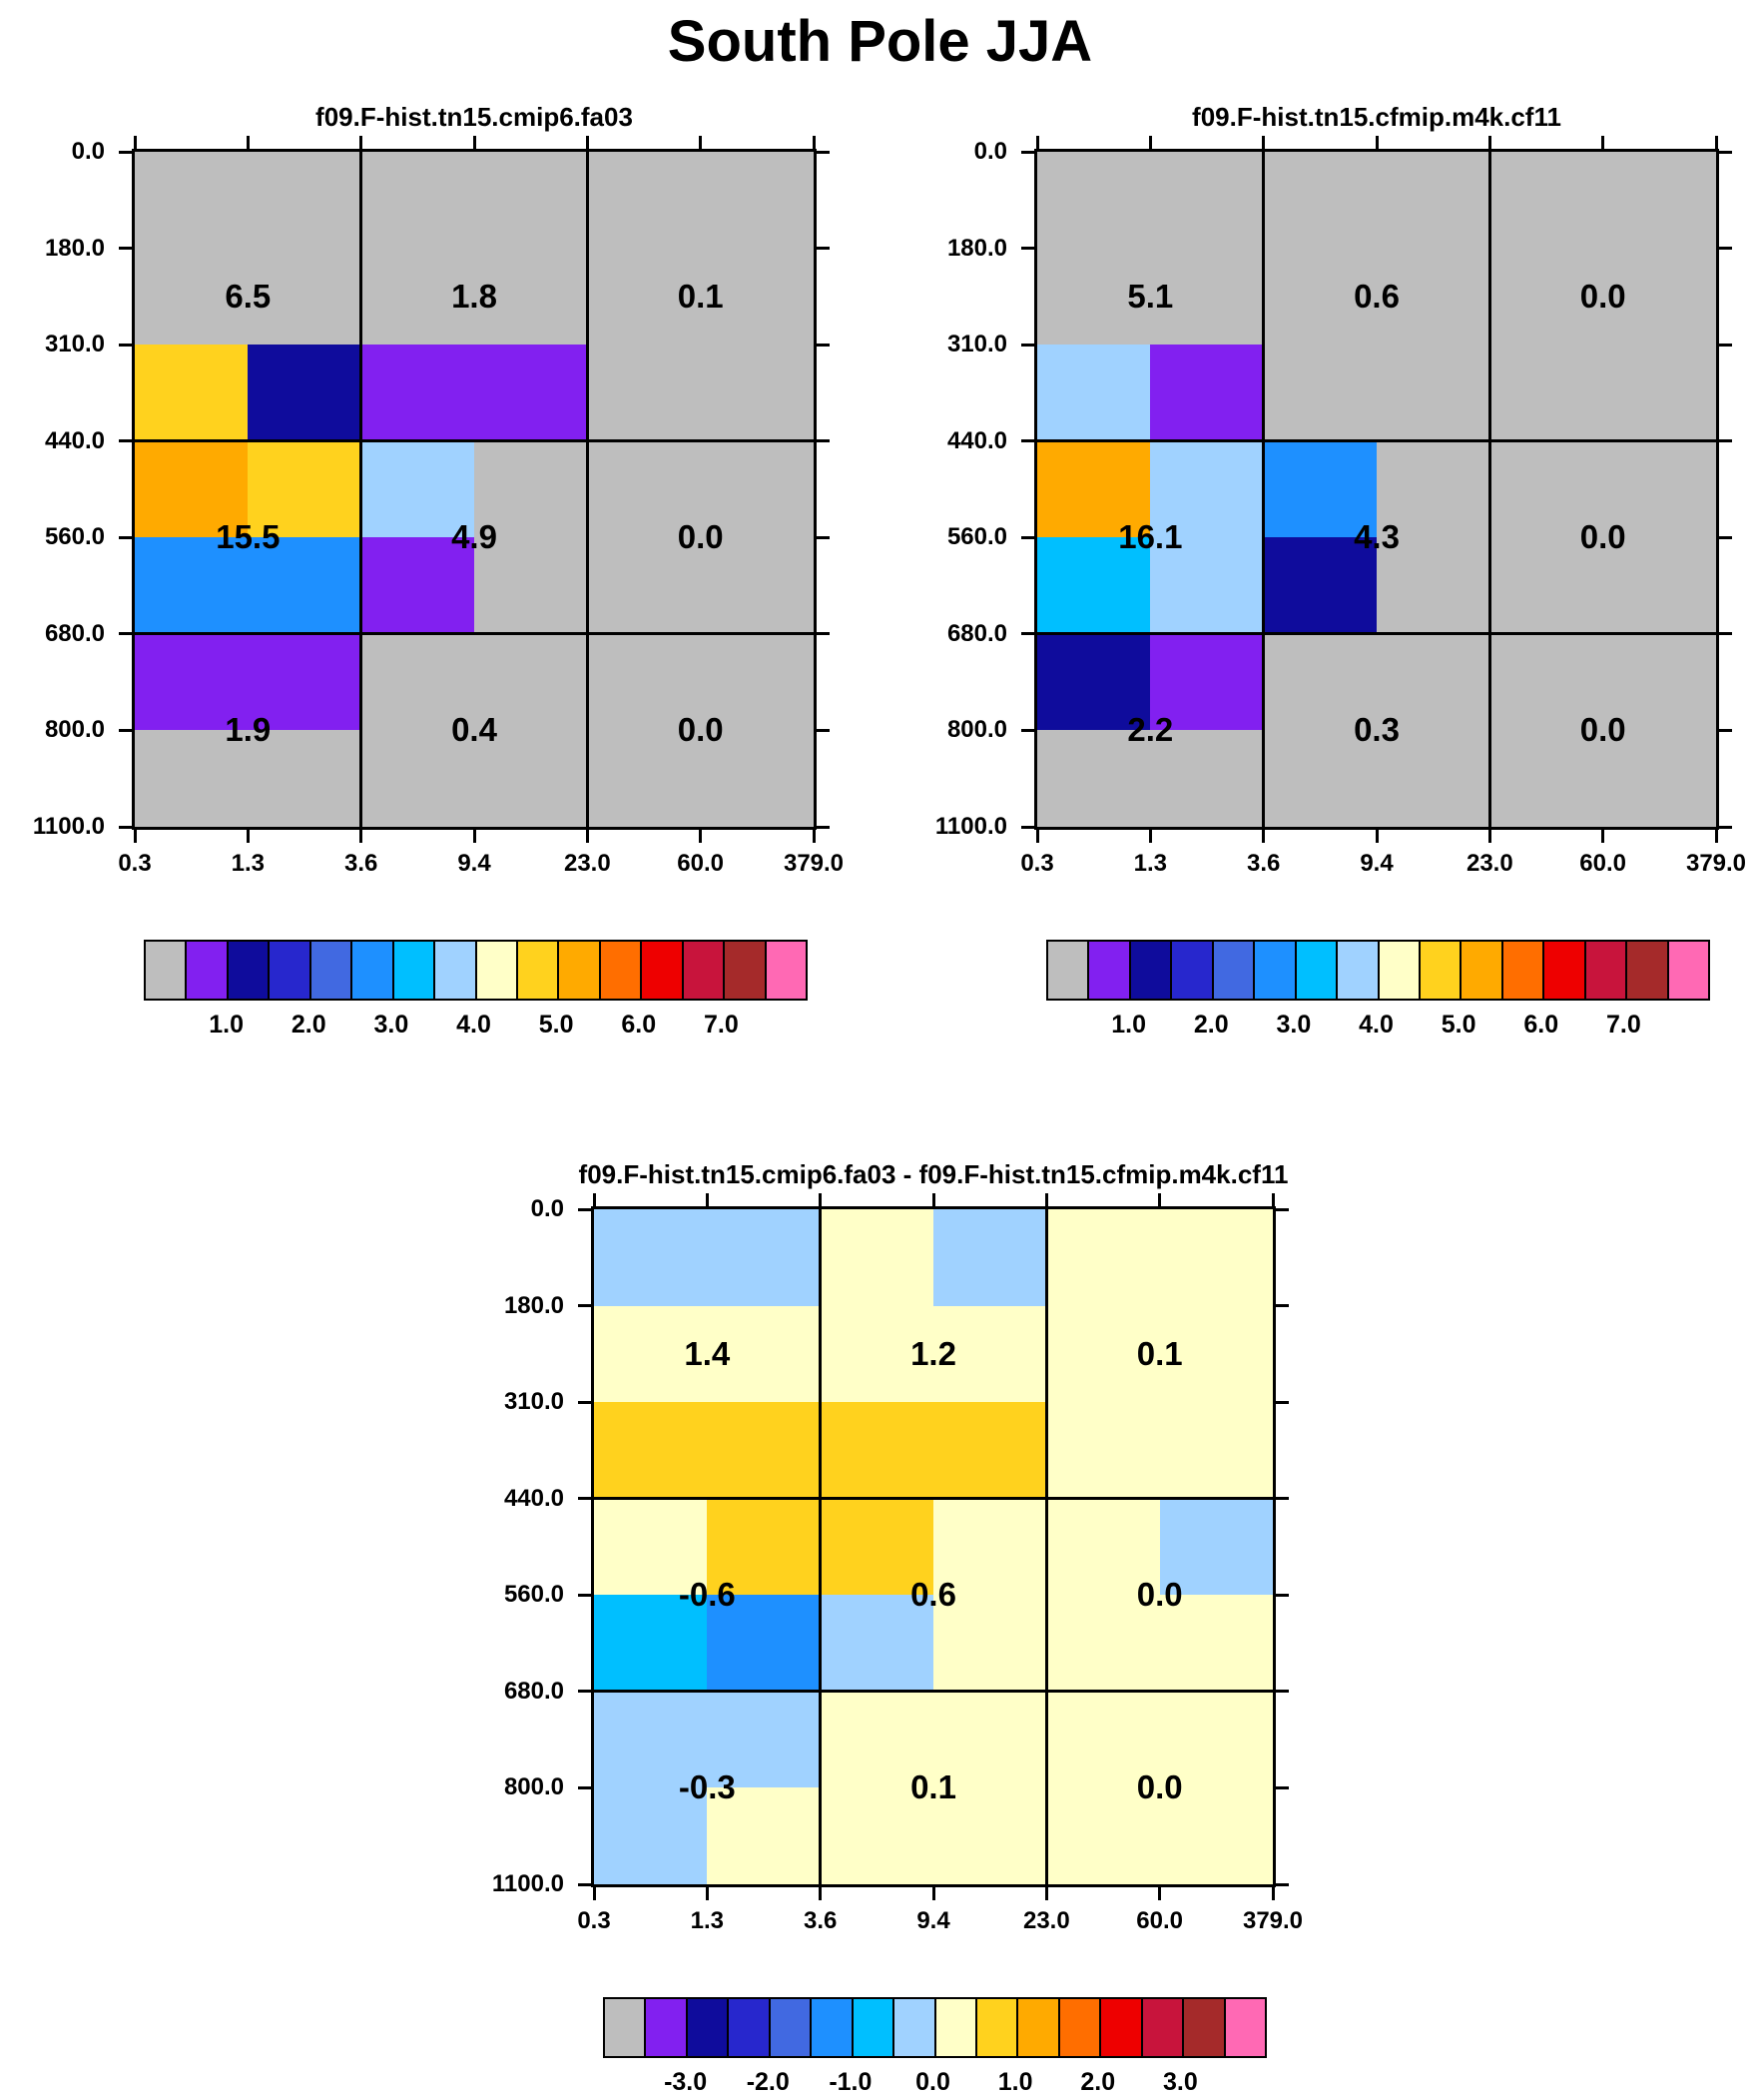 This screenshot has height=2100, width=1760. Describe the element at coordinates (933, 1787) in the screenshot. I see `region-value-label: 0.1` at that location.